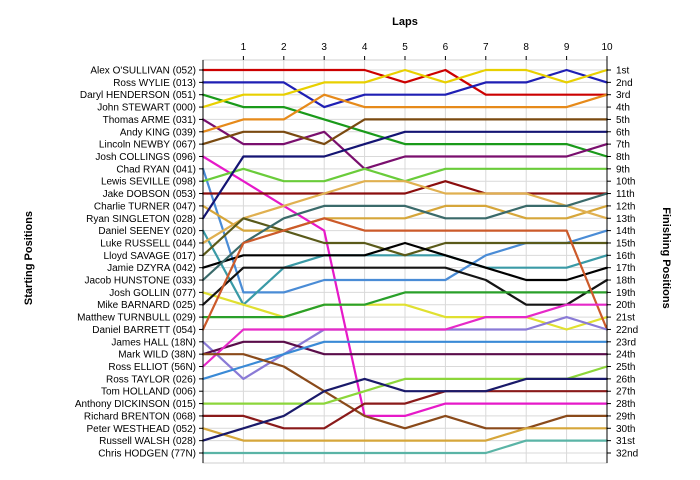  Describe the element at coordinates (567, 47) in the screenshot. I see `x-tick-label: 9` at that location.